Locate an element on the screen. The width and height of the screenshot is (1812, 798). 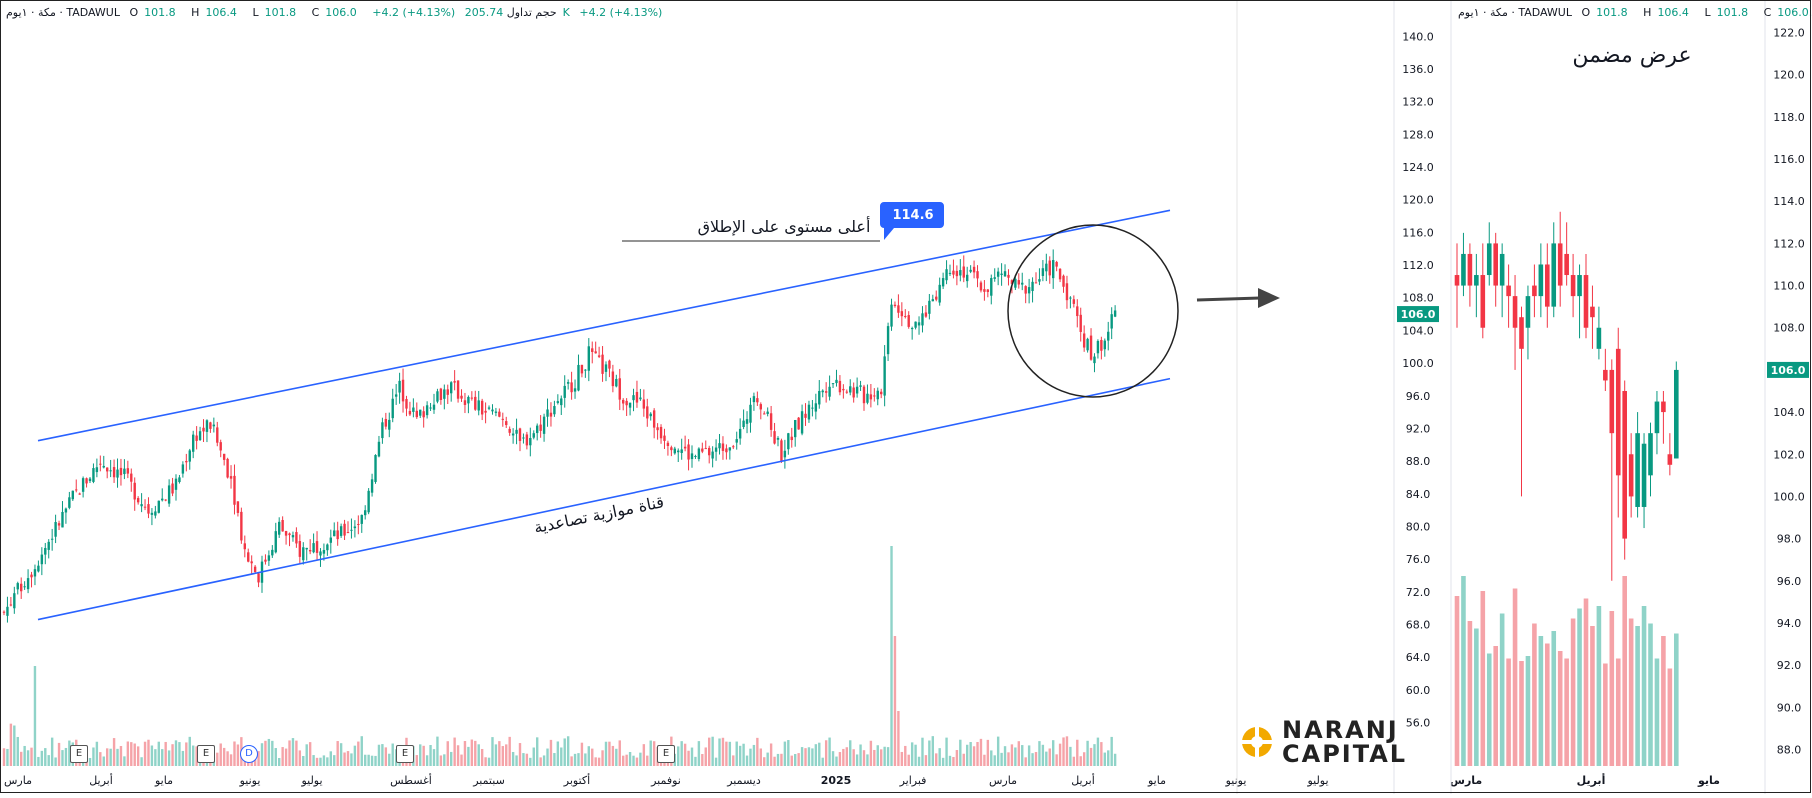
last-price-tag is located at coordinates (1418, 314).